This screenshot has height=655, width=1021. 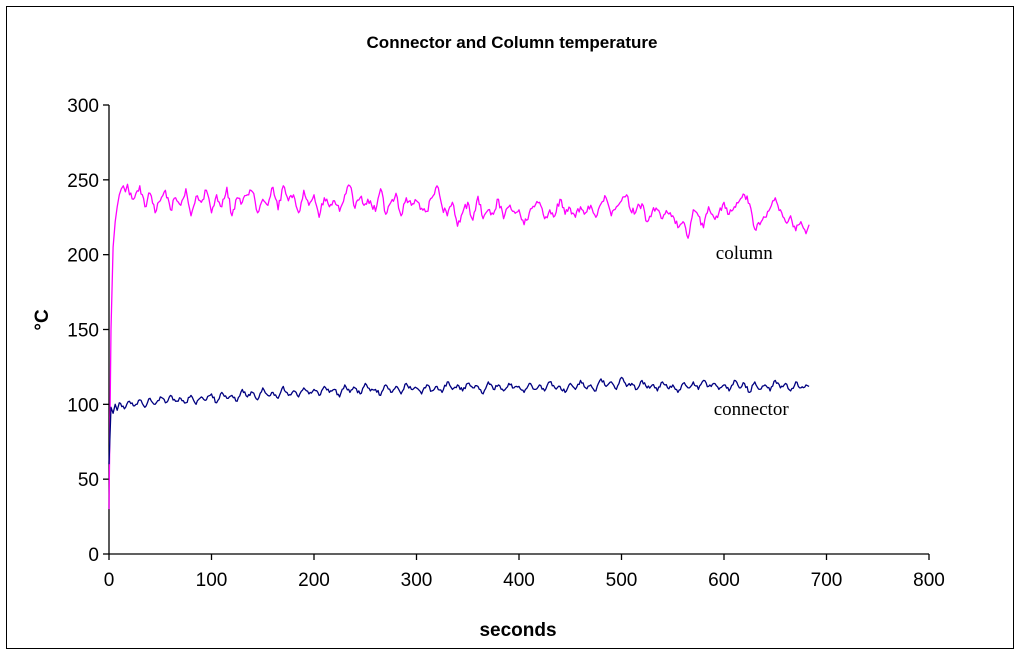 What do you see at coordinates (83, 405) in the screenshot?
I see `y-tick-label: 100` at bounding box center [83, 405].